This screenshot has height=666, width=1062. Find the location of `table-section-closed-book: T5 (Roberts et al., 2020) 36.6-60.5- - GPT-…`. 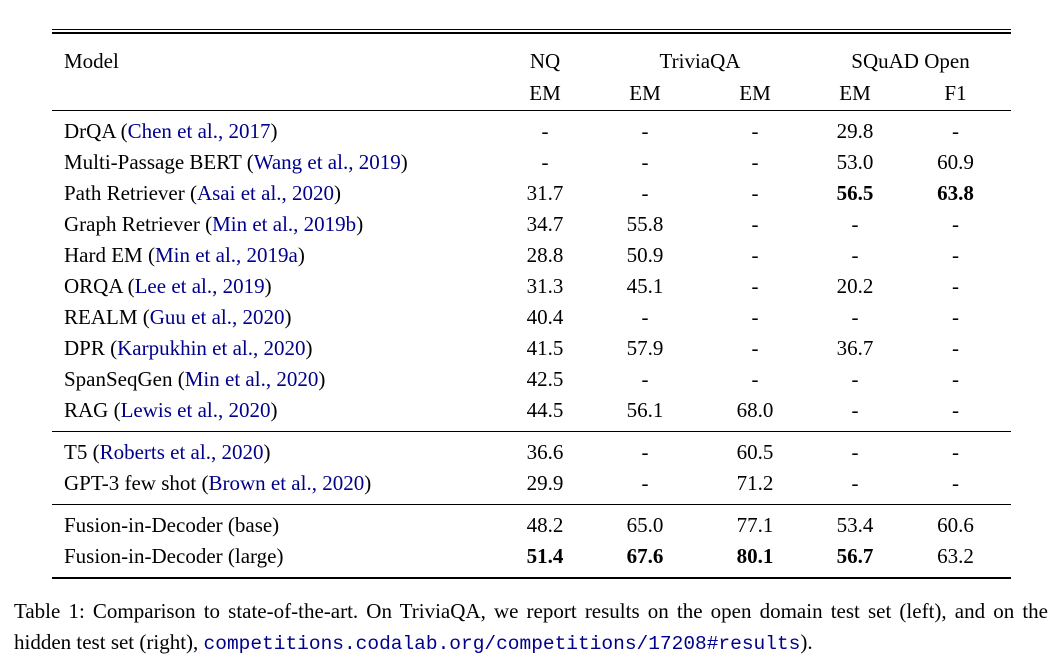

table-section-closed-book: T5 (Roberts et al., 2020) 36.6-60.5- - GPT-… is located at coordinates (532, 468).